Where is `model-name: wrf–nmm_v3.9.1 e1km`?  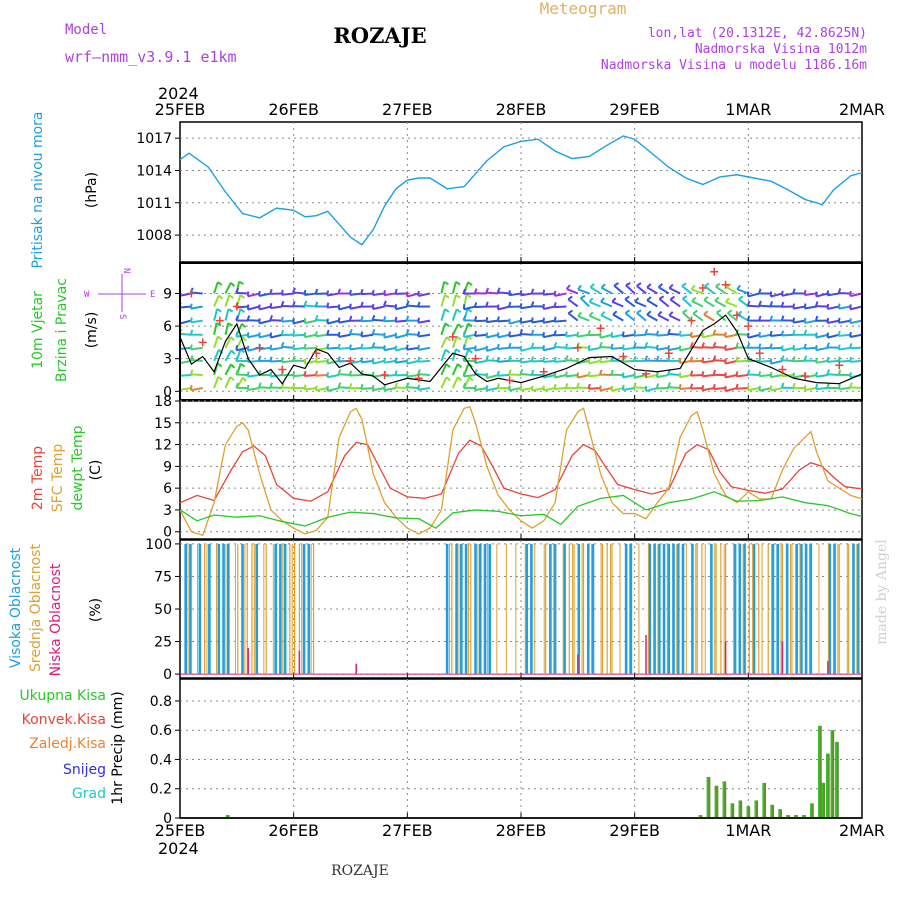 model-name: wrf–nmm_v3.9.1 e1km is located at coordinates (151, 57).